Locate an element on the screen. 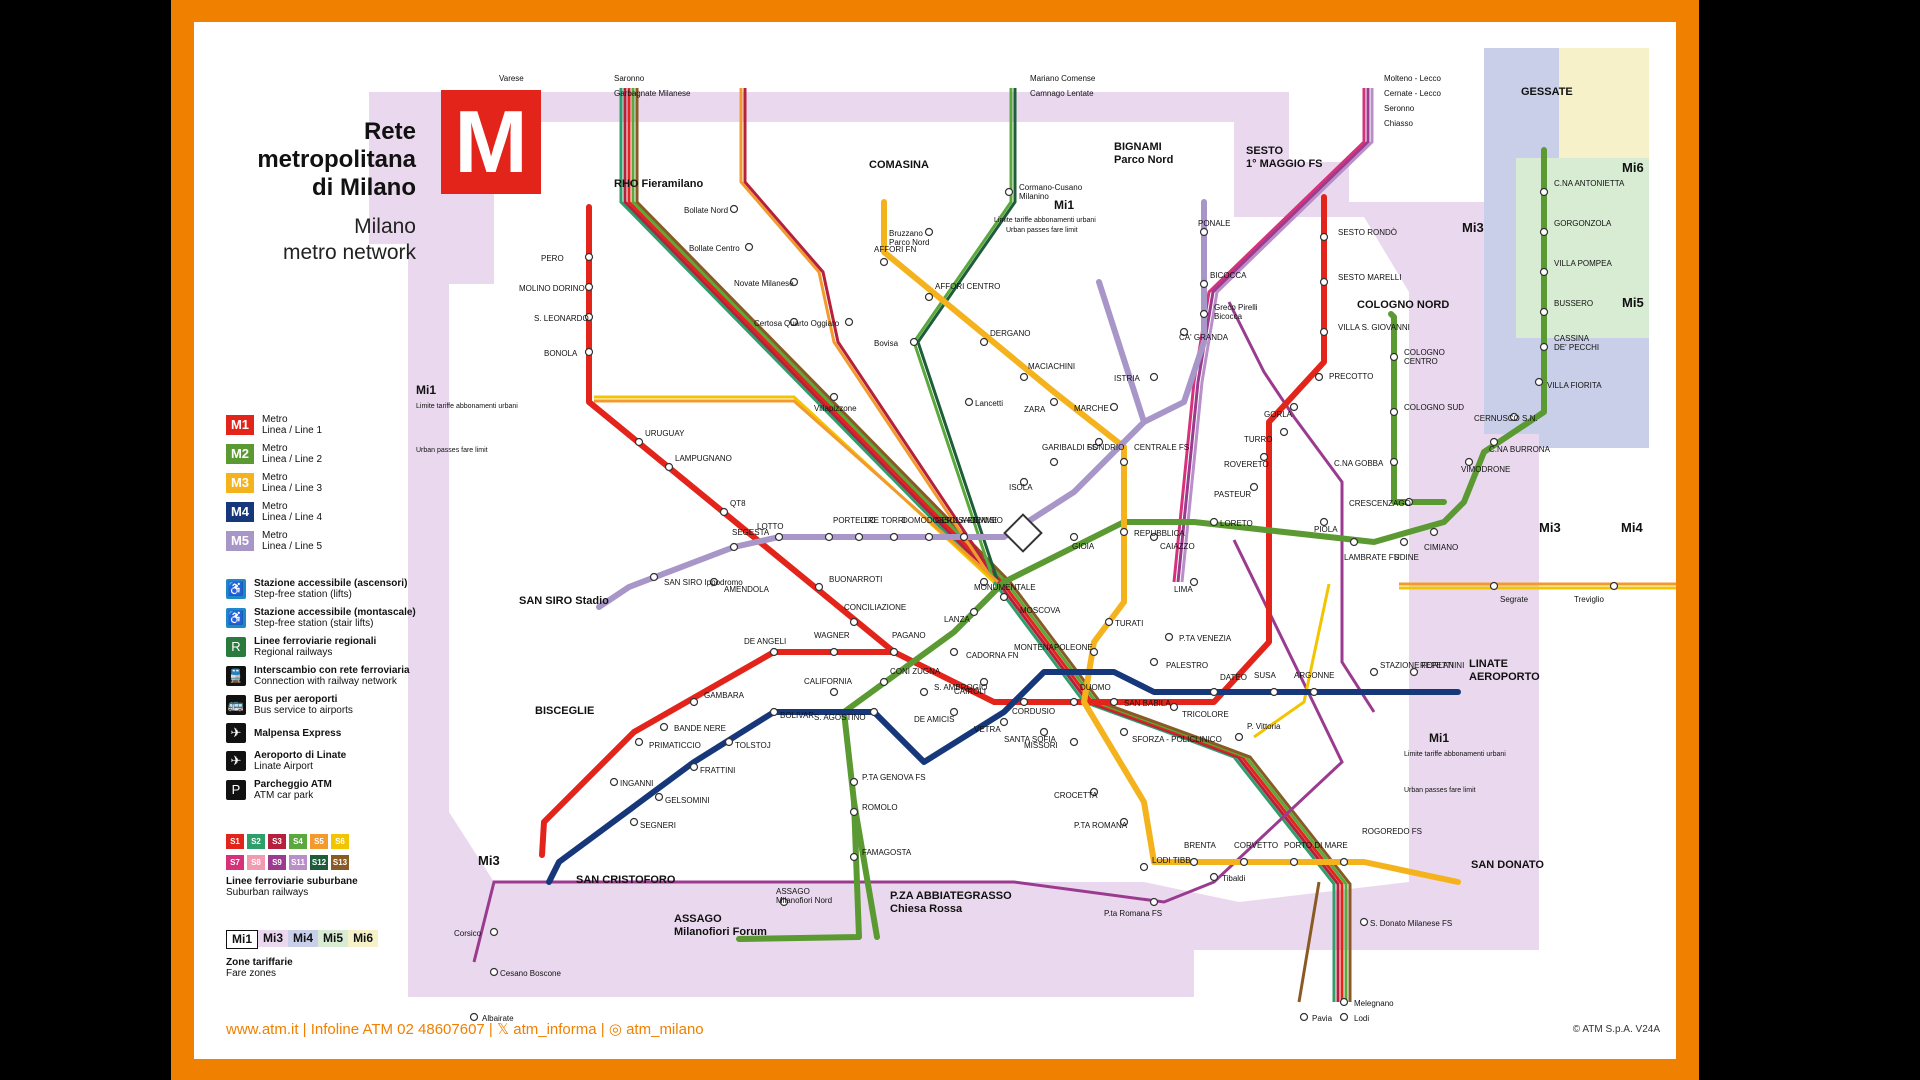 The height and width of the screenshot is (1080, 1920). station-dot-certosa is located at coordinates (794, 322).